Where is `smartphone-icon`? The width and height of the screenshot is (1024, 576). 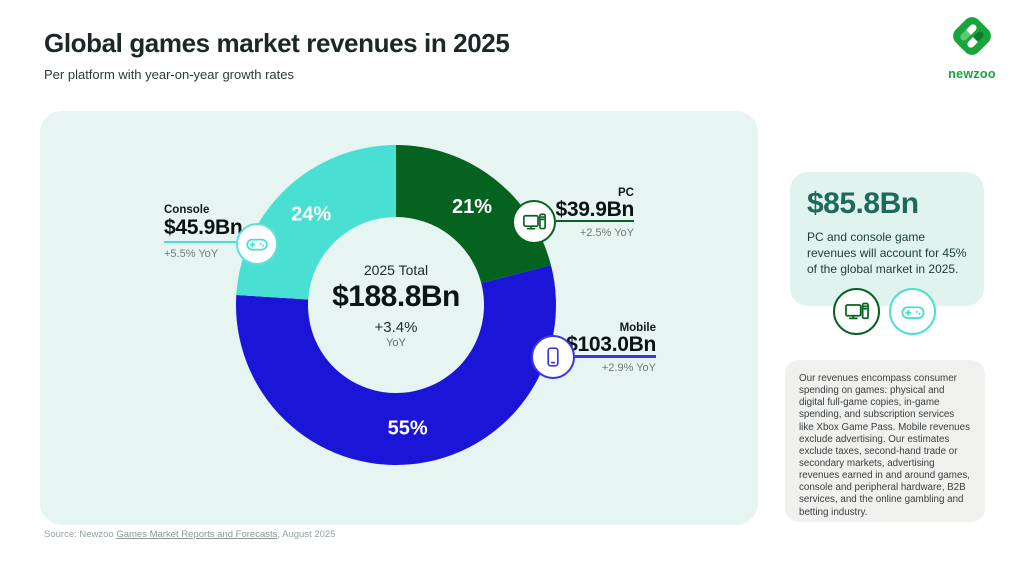
smartphone-icon is located at coordinates (553, 357).